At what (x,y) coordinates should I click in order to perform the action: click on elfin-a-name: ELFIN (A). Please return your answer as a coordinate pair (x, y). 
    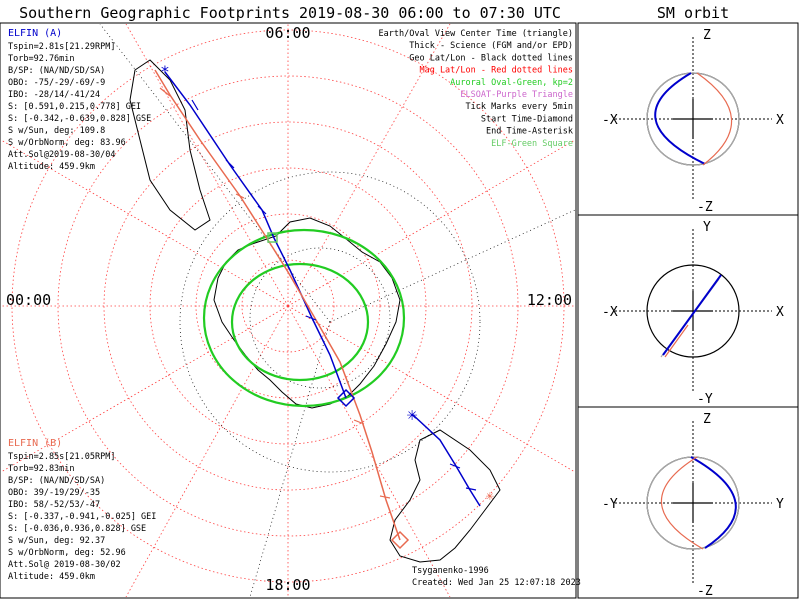
    Looking at the image, I should click on (35, 33).